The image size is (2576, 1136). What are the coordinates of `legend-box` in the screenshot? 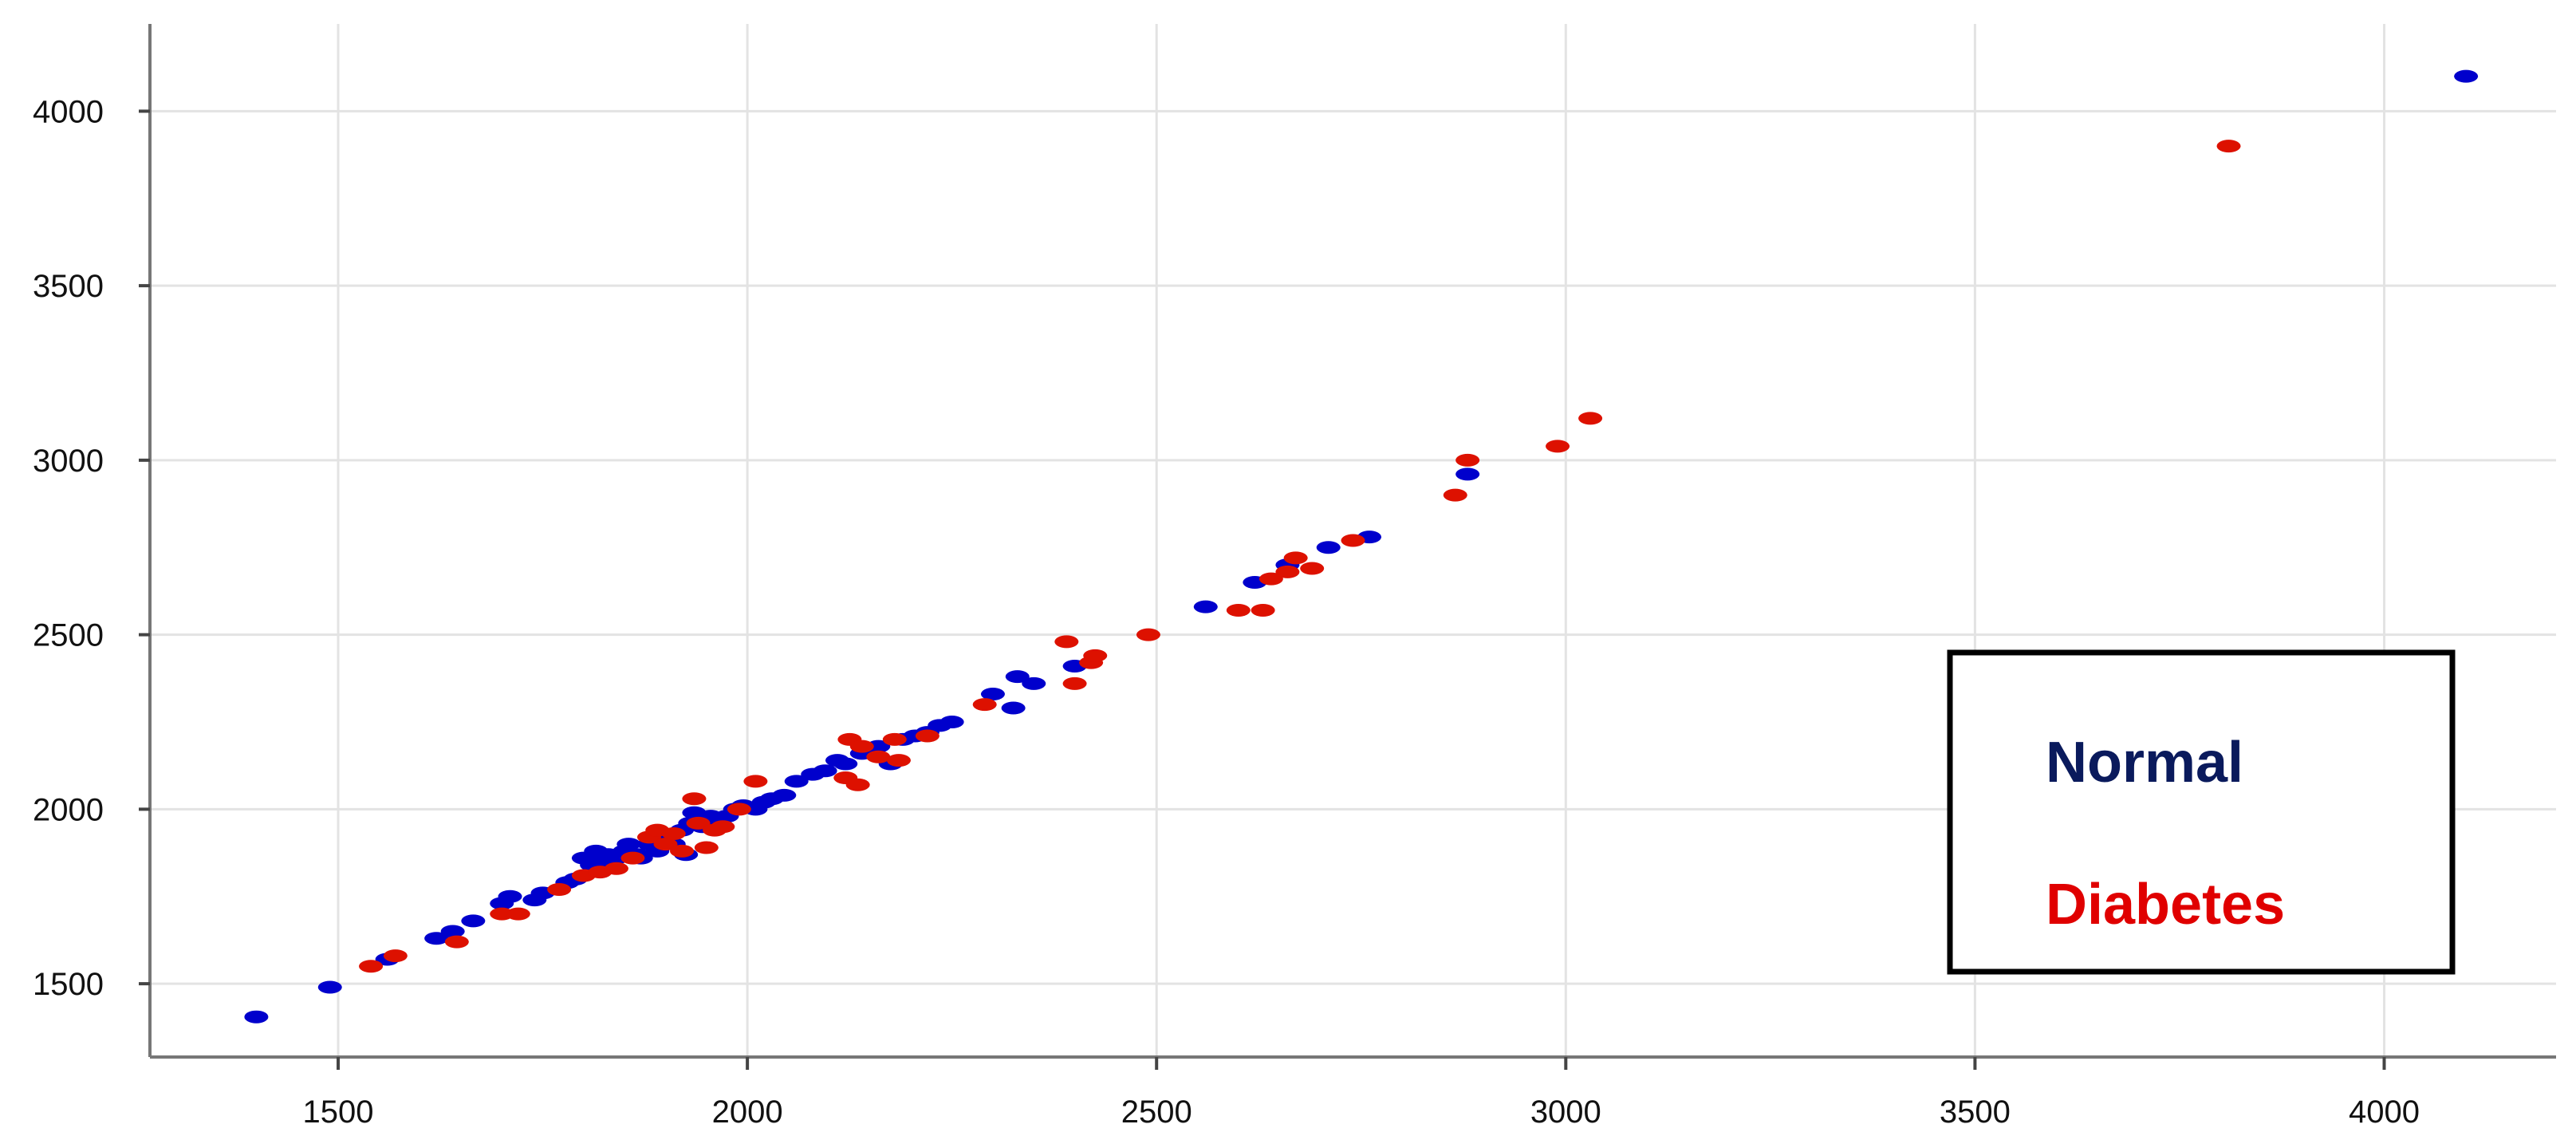 It's located at (2201, 812).